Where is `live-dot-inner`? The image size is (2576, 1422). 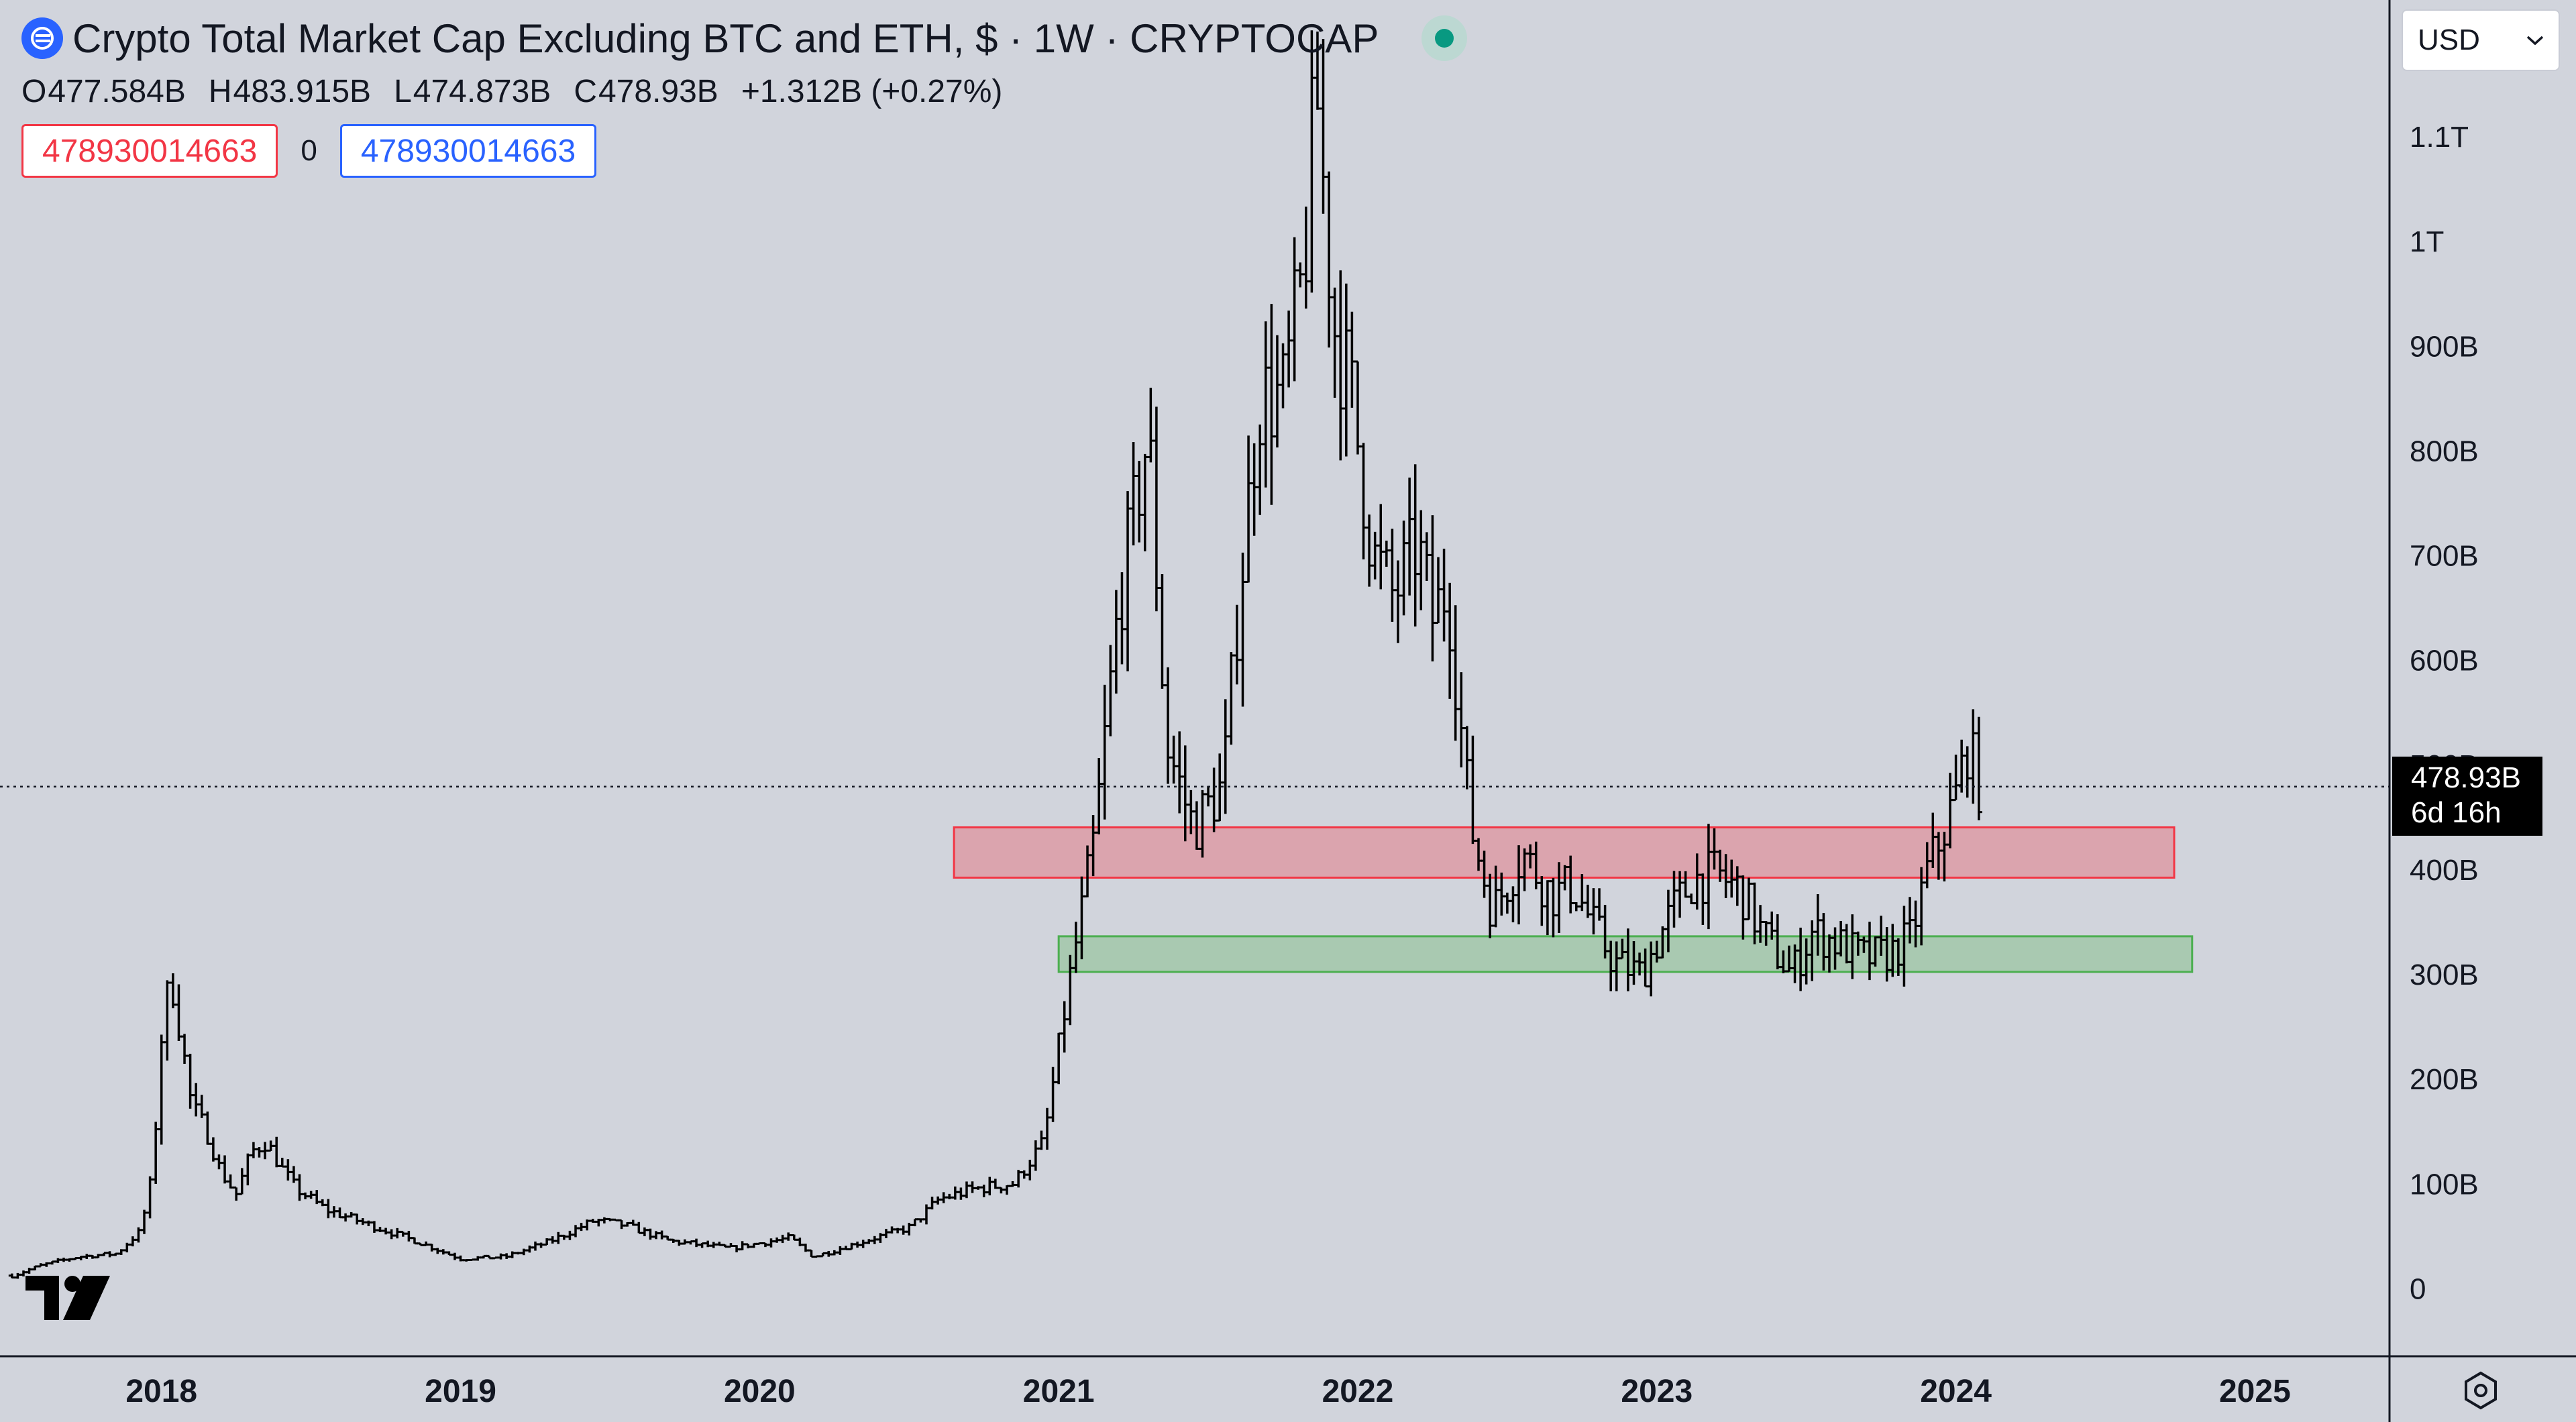 live-dot-inner is located at coordinates (1444, 38).